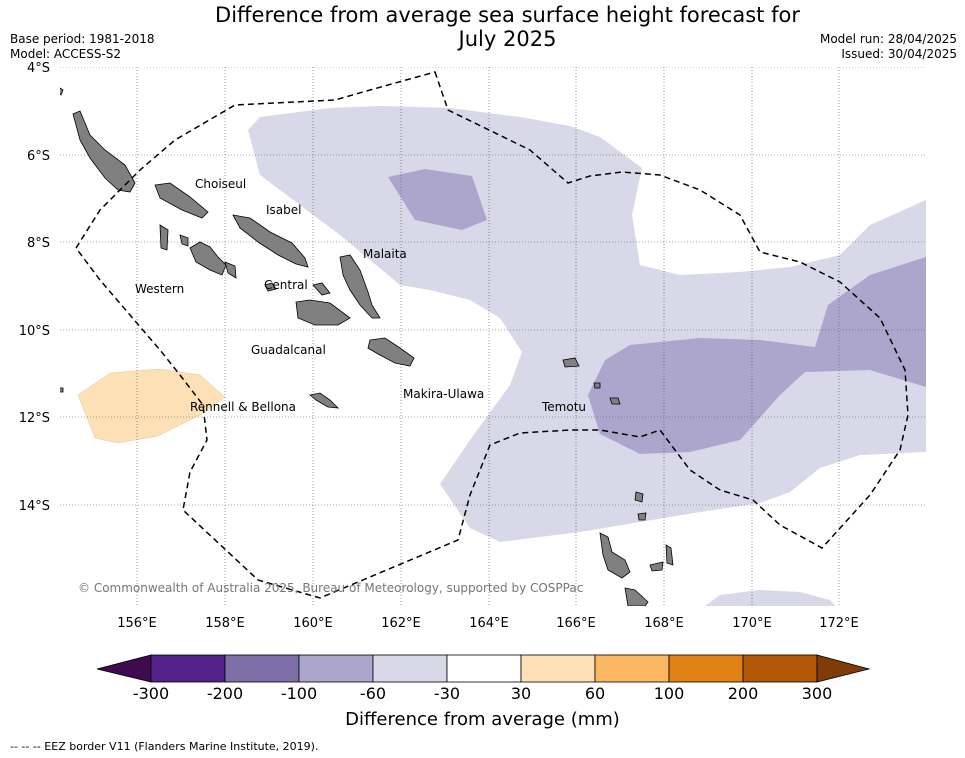 This screenshot has width=965, height=758. What do you see at coordinates (38, 243) in the screenshot?
I see `lat-label: 8°S` at bounding box center [38, 243].